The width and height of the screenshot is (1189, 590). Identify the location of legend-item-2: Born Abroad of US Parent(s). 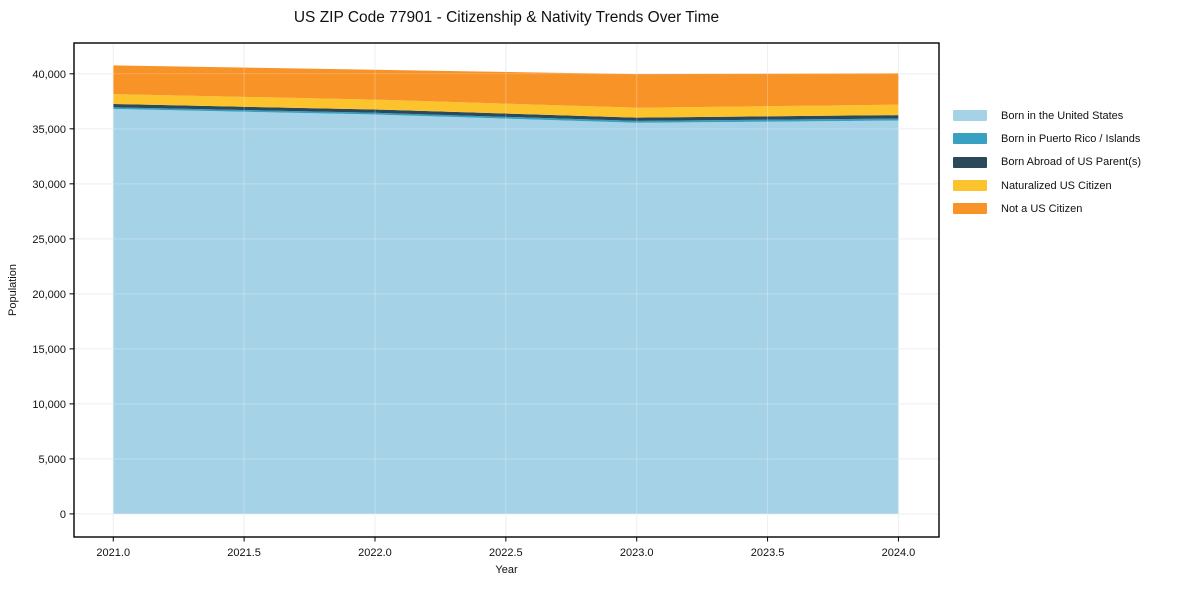
(1047, 162).